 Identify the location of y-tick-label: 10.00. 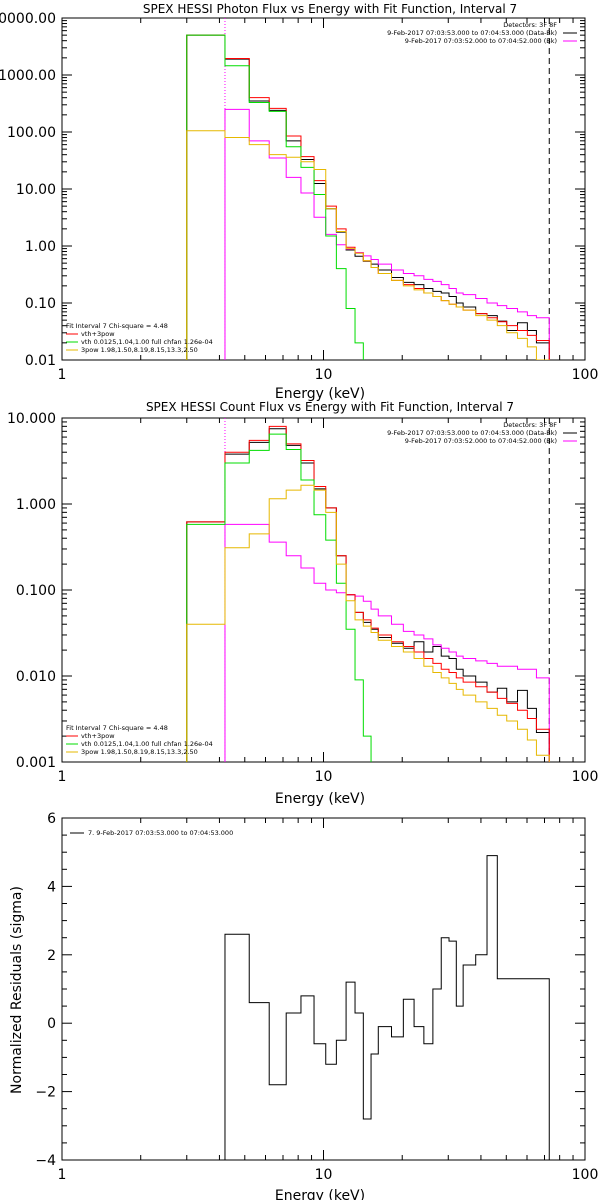
(36, 190).